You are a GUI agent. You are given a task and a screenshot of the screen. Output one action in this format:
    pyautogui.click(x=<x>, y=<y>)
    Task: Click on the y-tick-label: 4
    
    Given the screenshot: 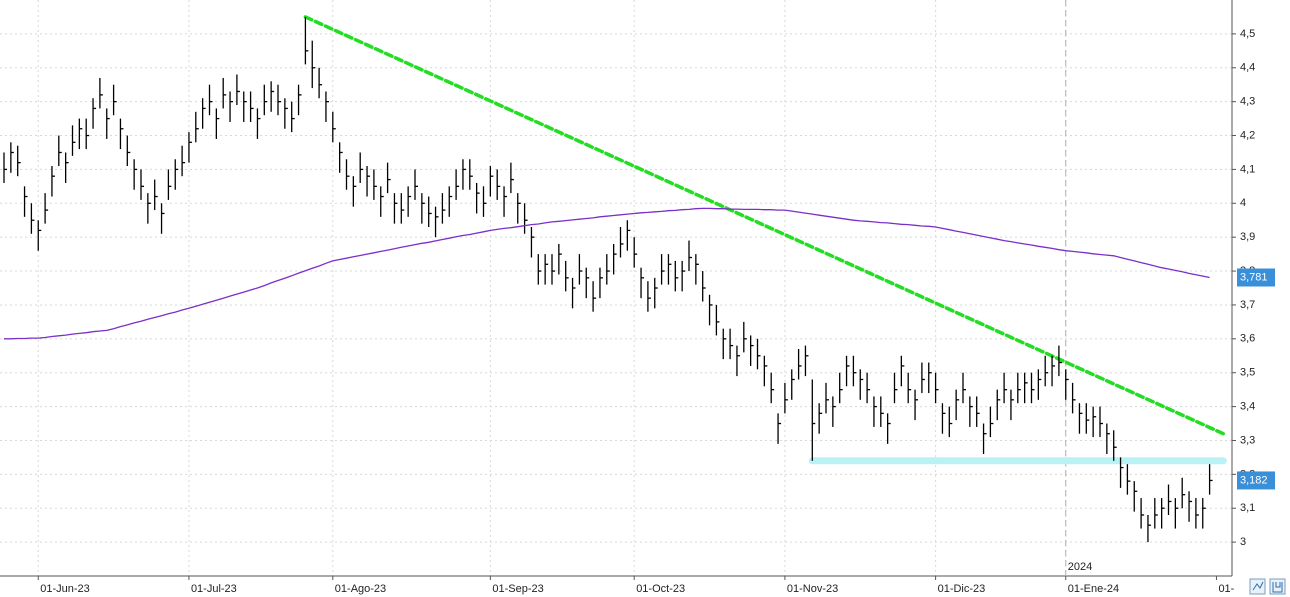 What is the action you would take?
    pyautogui.click(x=1243, y=203)
    